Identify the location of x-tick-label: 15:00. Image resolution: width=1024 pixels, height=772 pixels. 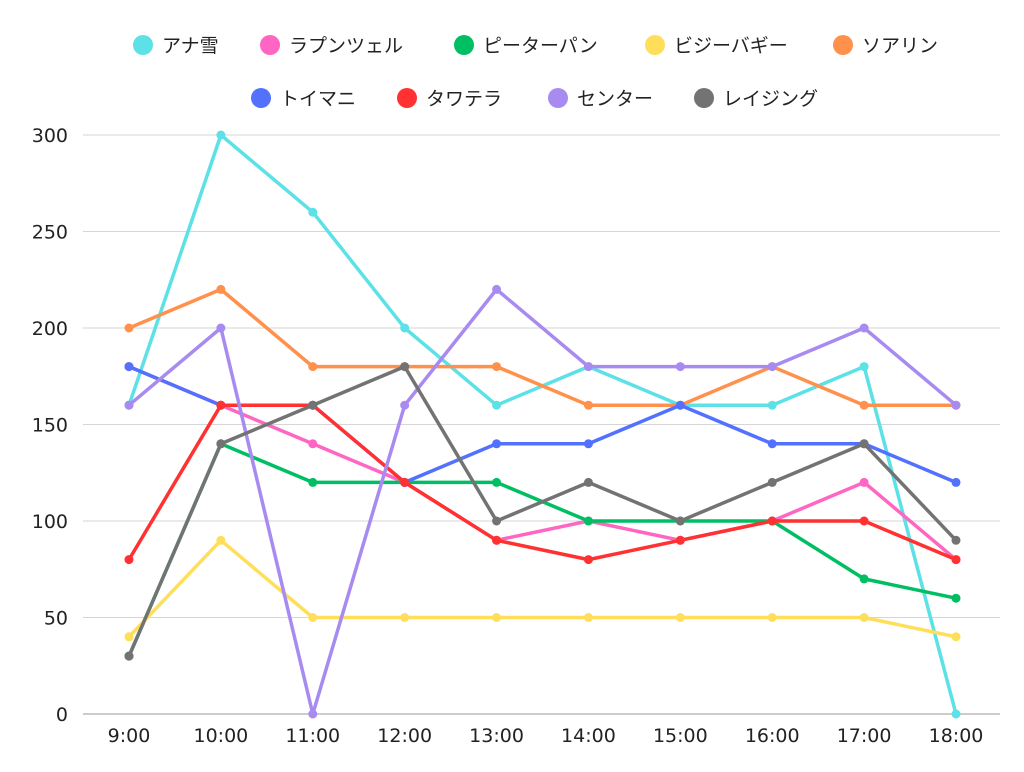
(680, 736).